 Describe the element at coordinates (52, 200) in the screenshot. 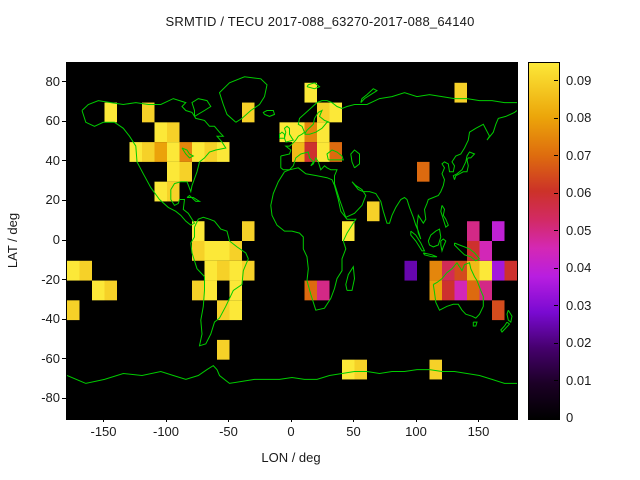

I see `y-tick-label: 20` at that location.